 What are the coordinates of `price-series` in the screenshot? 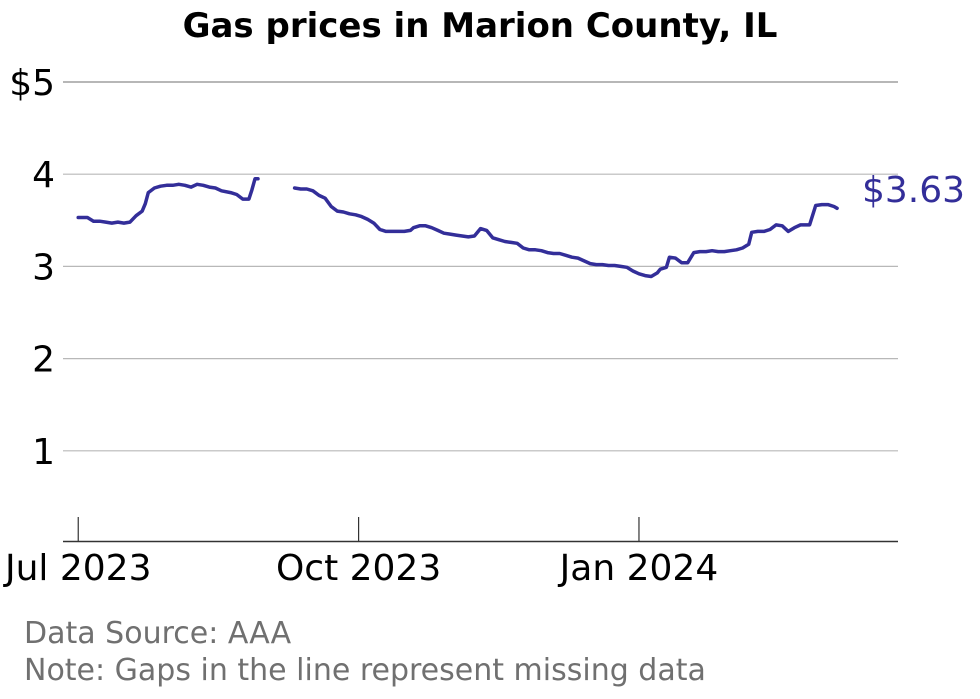 It's located at (457, 228).